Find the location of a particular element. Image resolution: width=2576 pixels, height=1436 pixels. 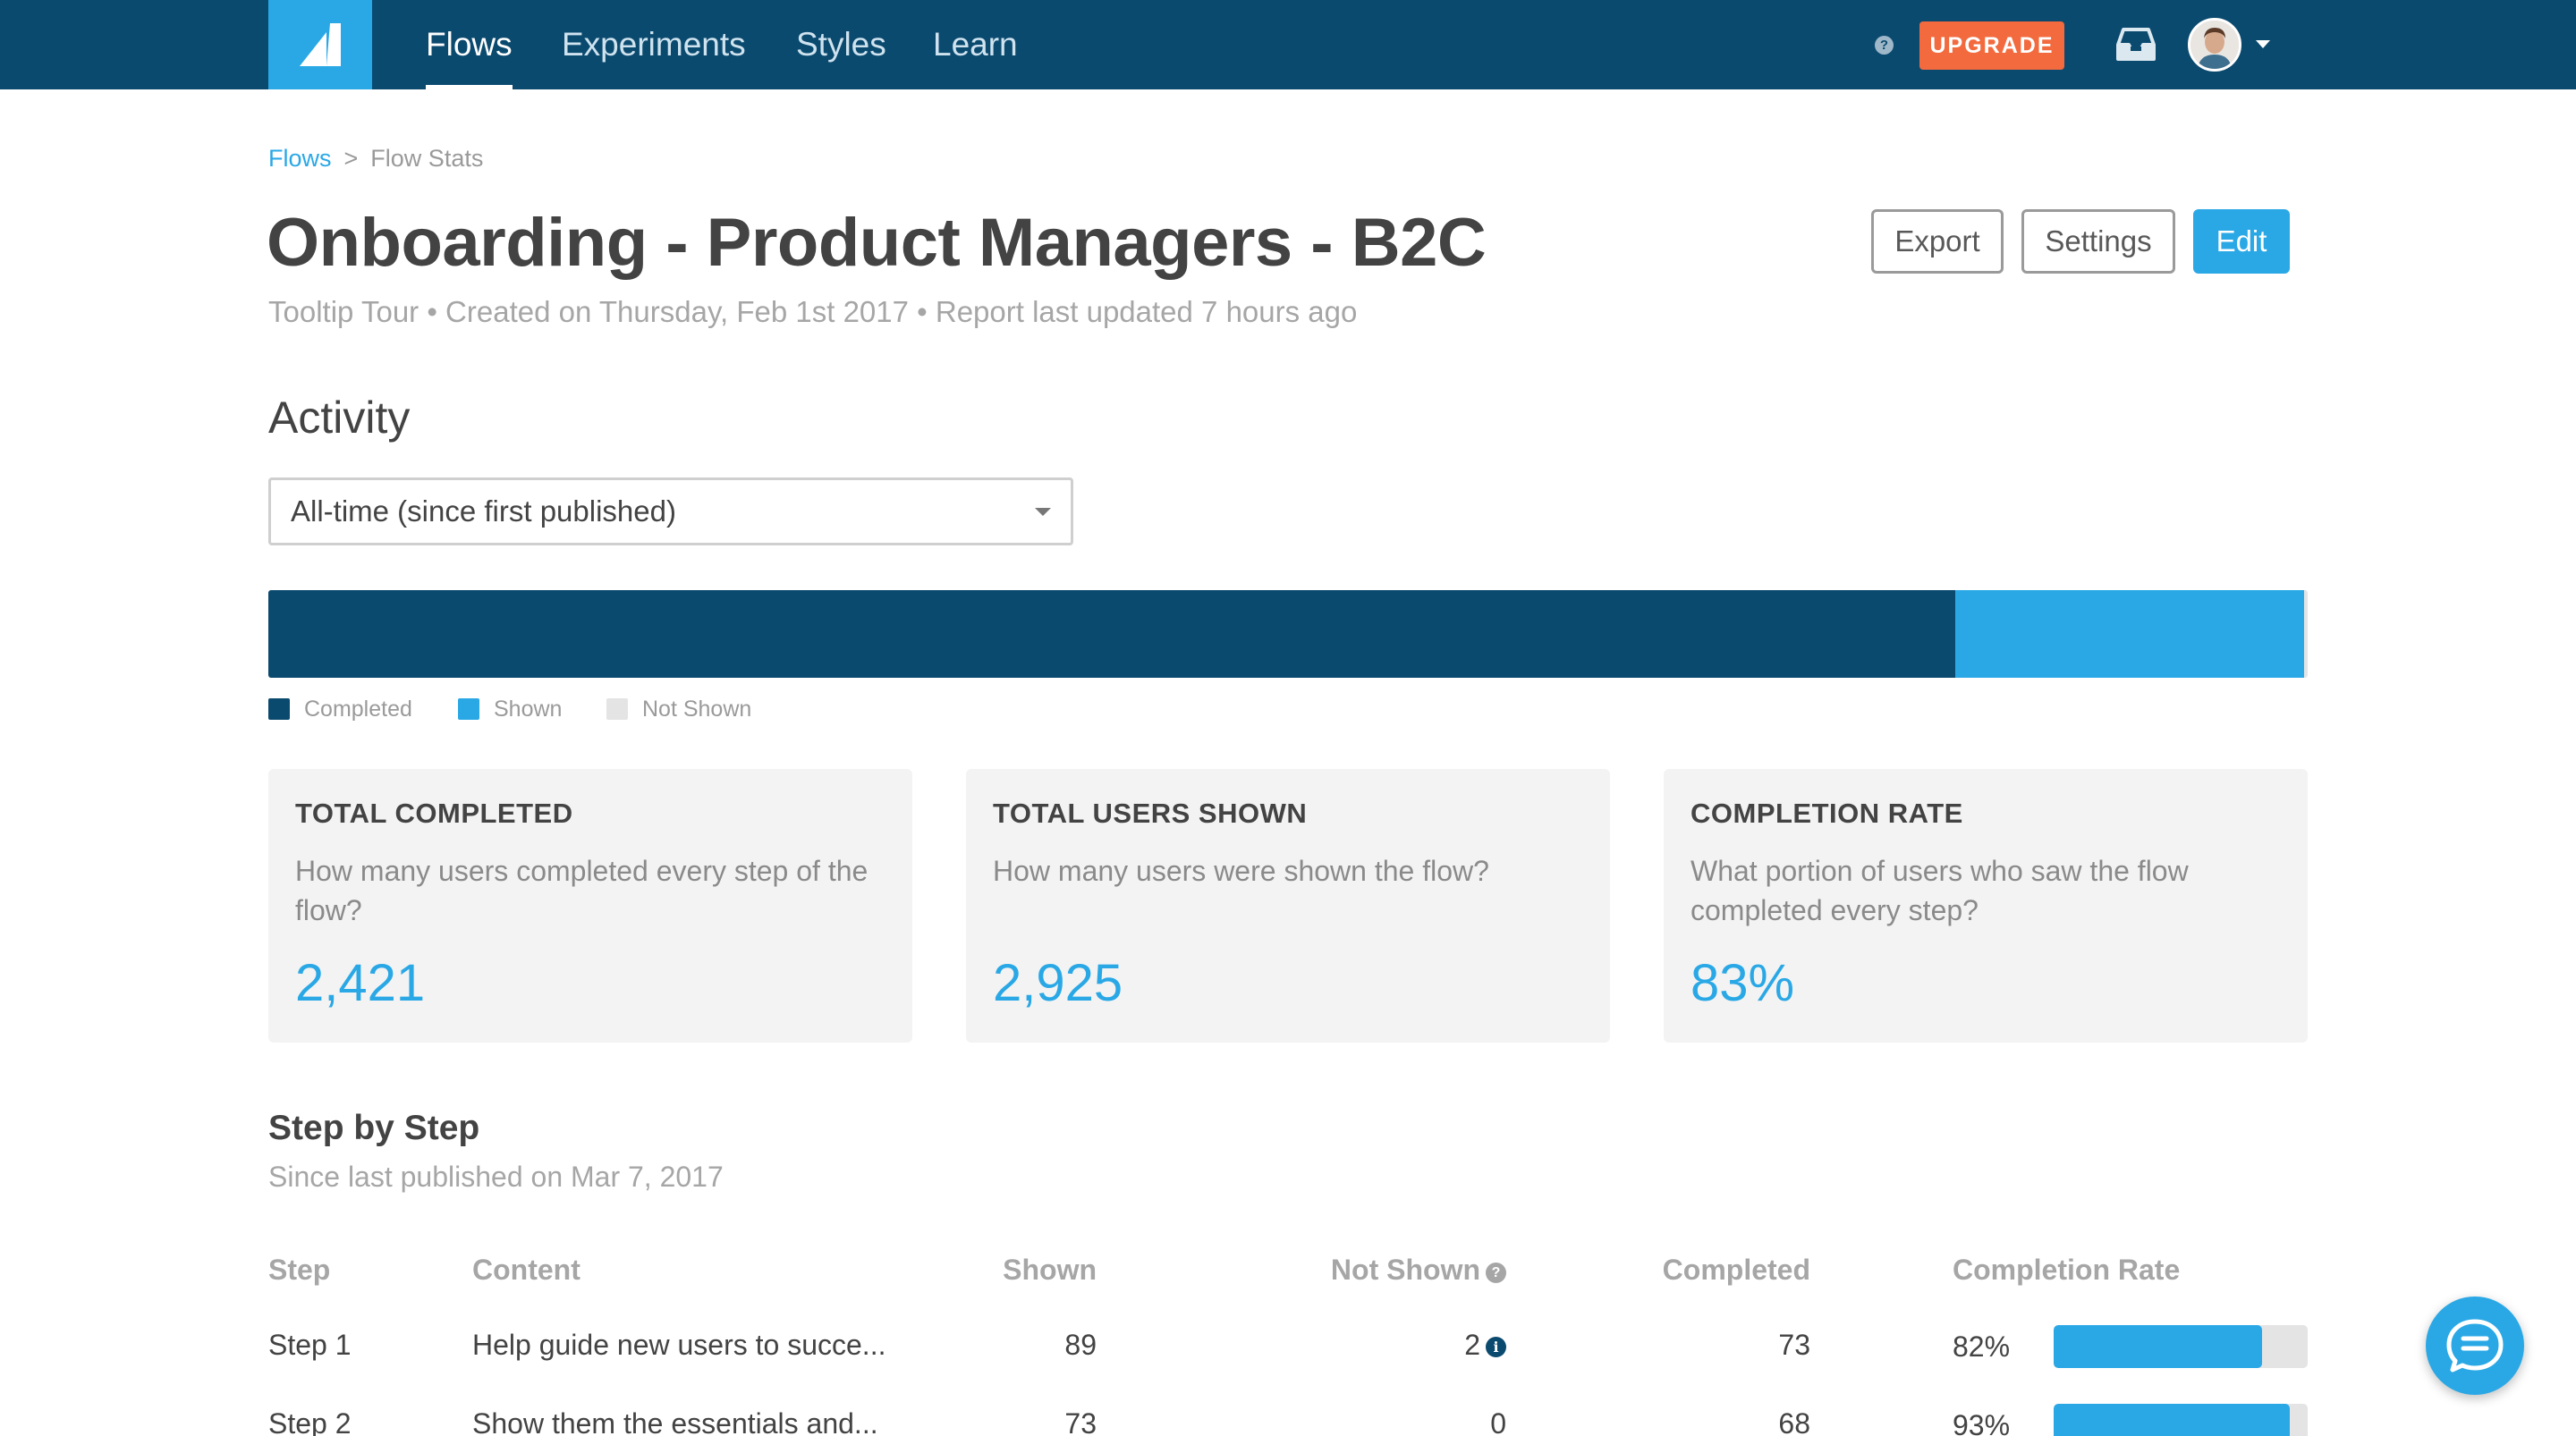

card-description: How many users were shown the flow? is located at coordinates (1241, 871).